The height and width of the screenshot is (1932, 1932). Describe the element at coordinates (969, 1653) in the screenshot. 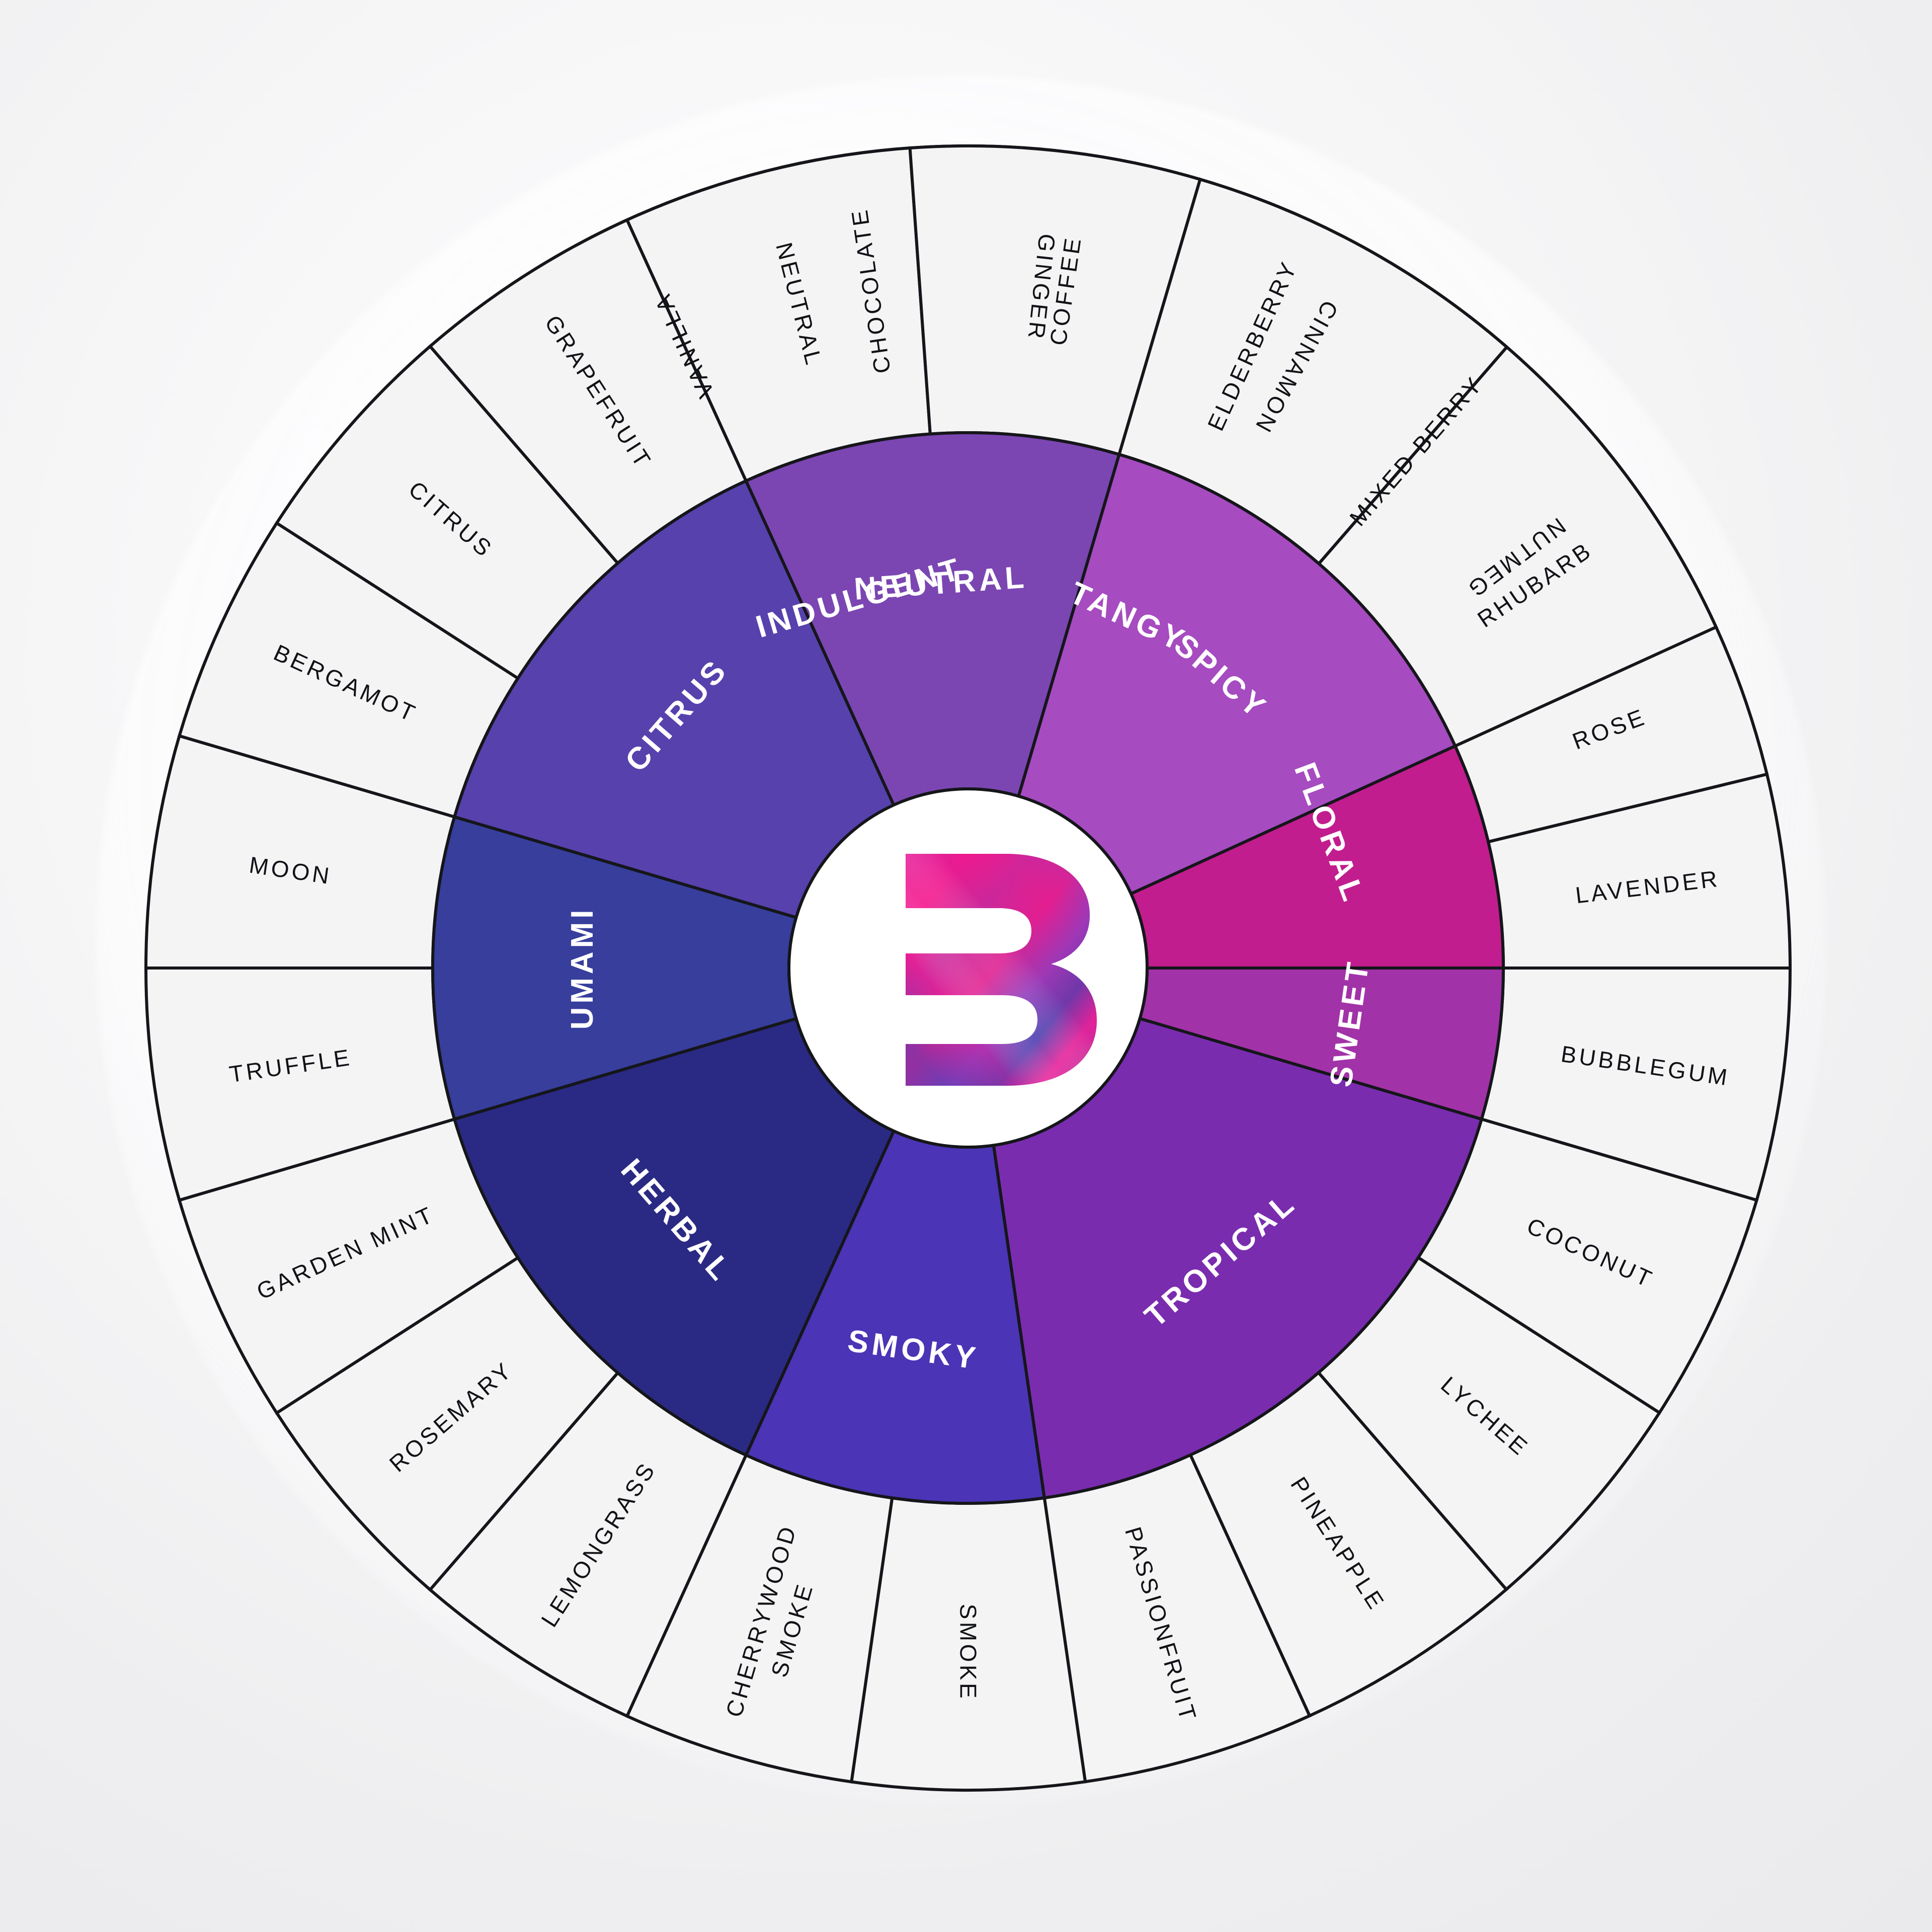

I see `note-label: SMOKE` at that location.